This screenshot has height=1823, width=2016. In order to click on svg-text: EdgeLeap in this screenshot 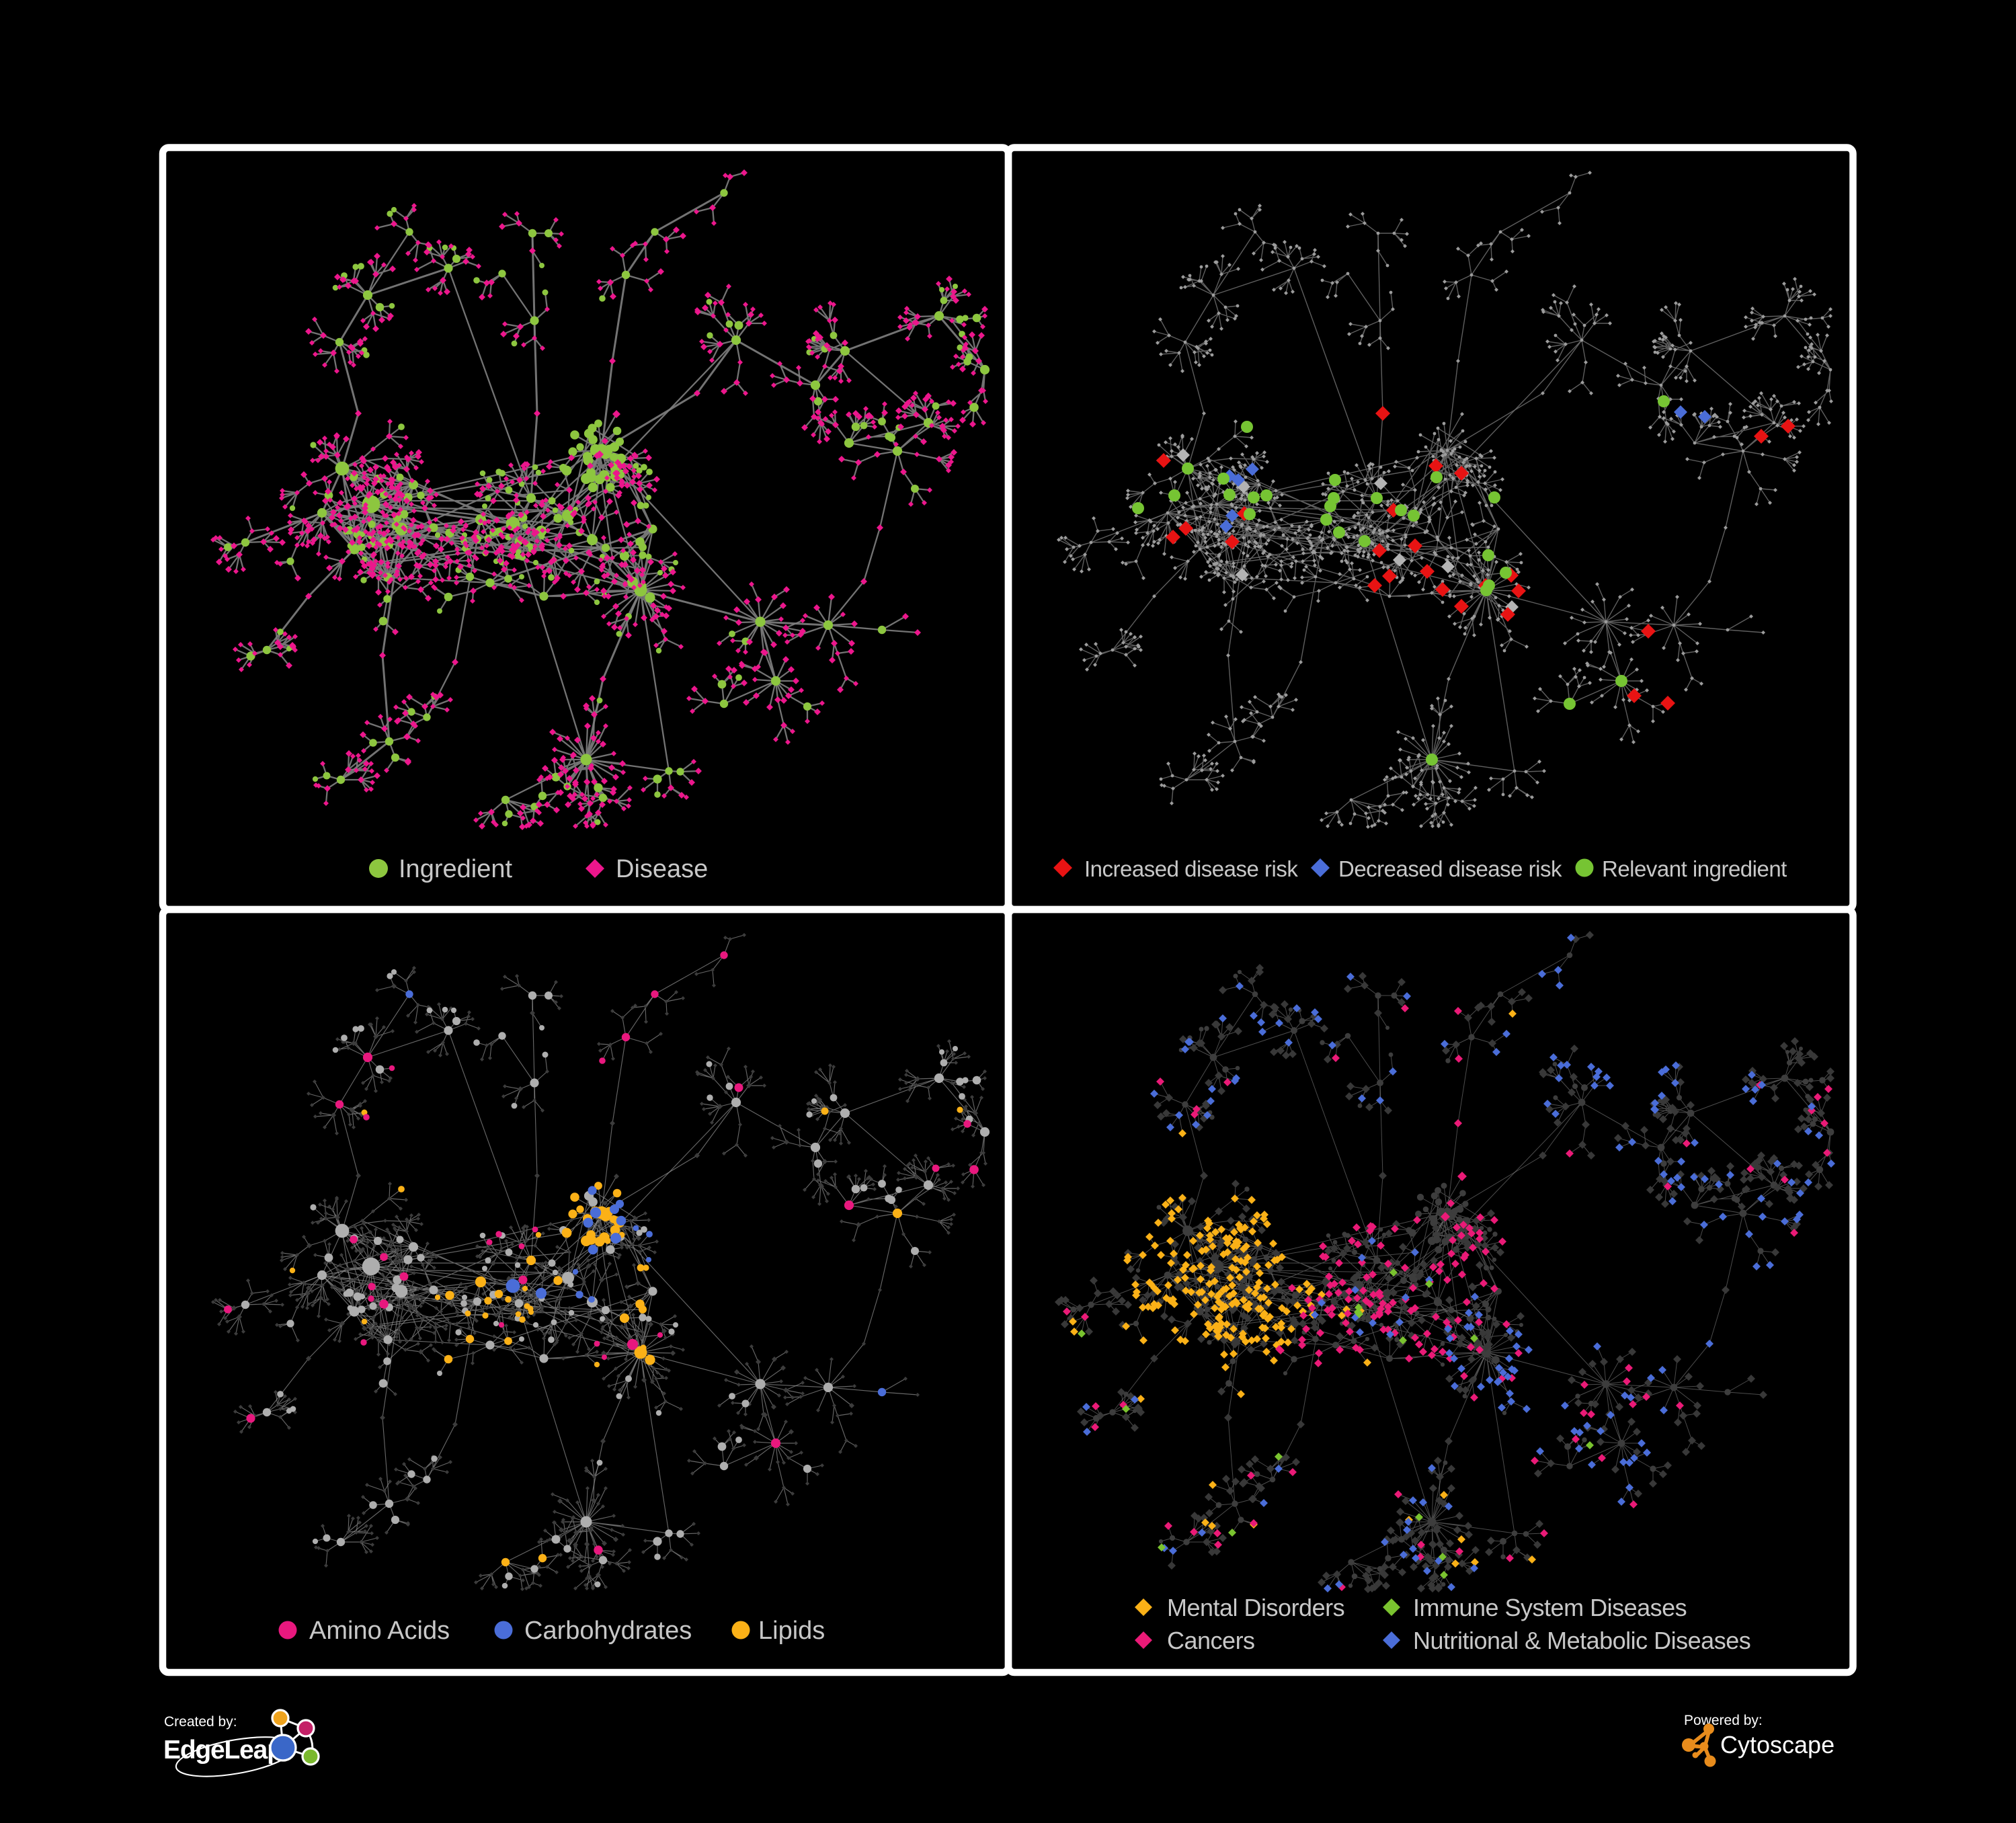, I will do `click(222, 1750)`.